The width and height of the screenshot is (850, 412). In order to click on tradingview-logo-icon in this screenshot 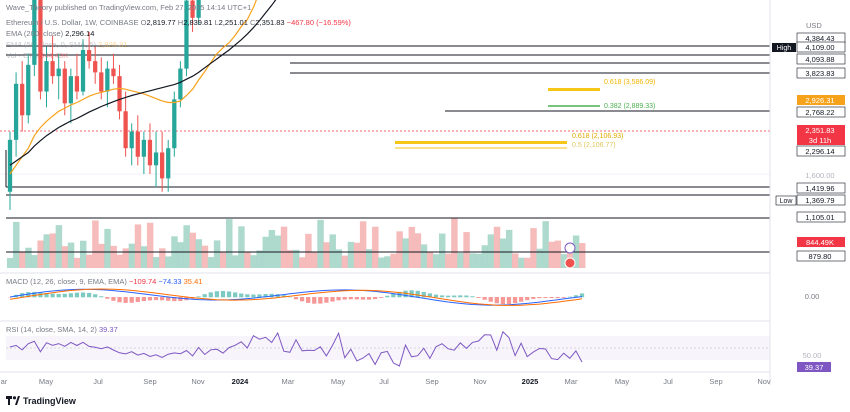, I will do `click(13, 400)`.